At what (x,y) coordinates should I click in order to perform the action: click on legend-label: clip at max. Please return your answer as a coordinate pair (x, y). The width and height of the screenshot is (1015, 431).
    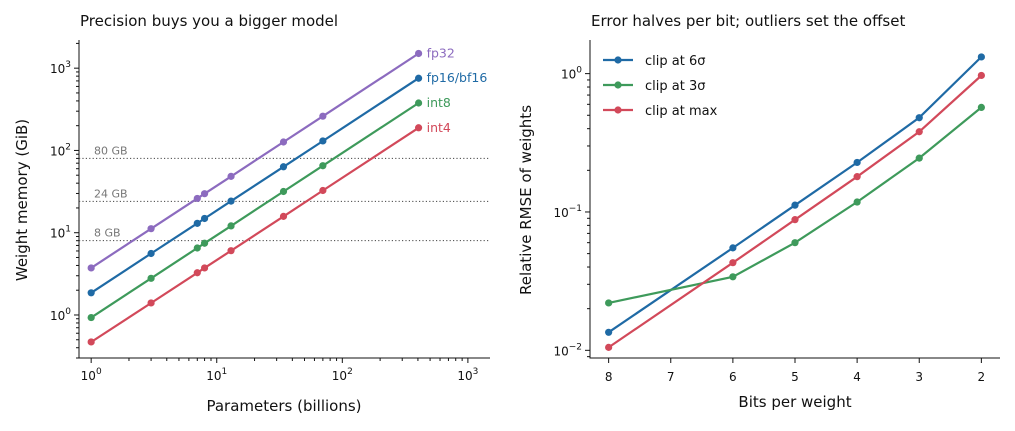
    Looking at the image, I should click on (681, 111).